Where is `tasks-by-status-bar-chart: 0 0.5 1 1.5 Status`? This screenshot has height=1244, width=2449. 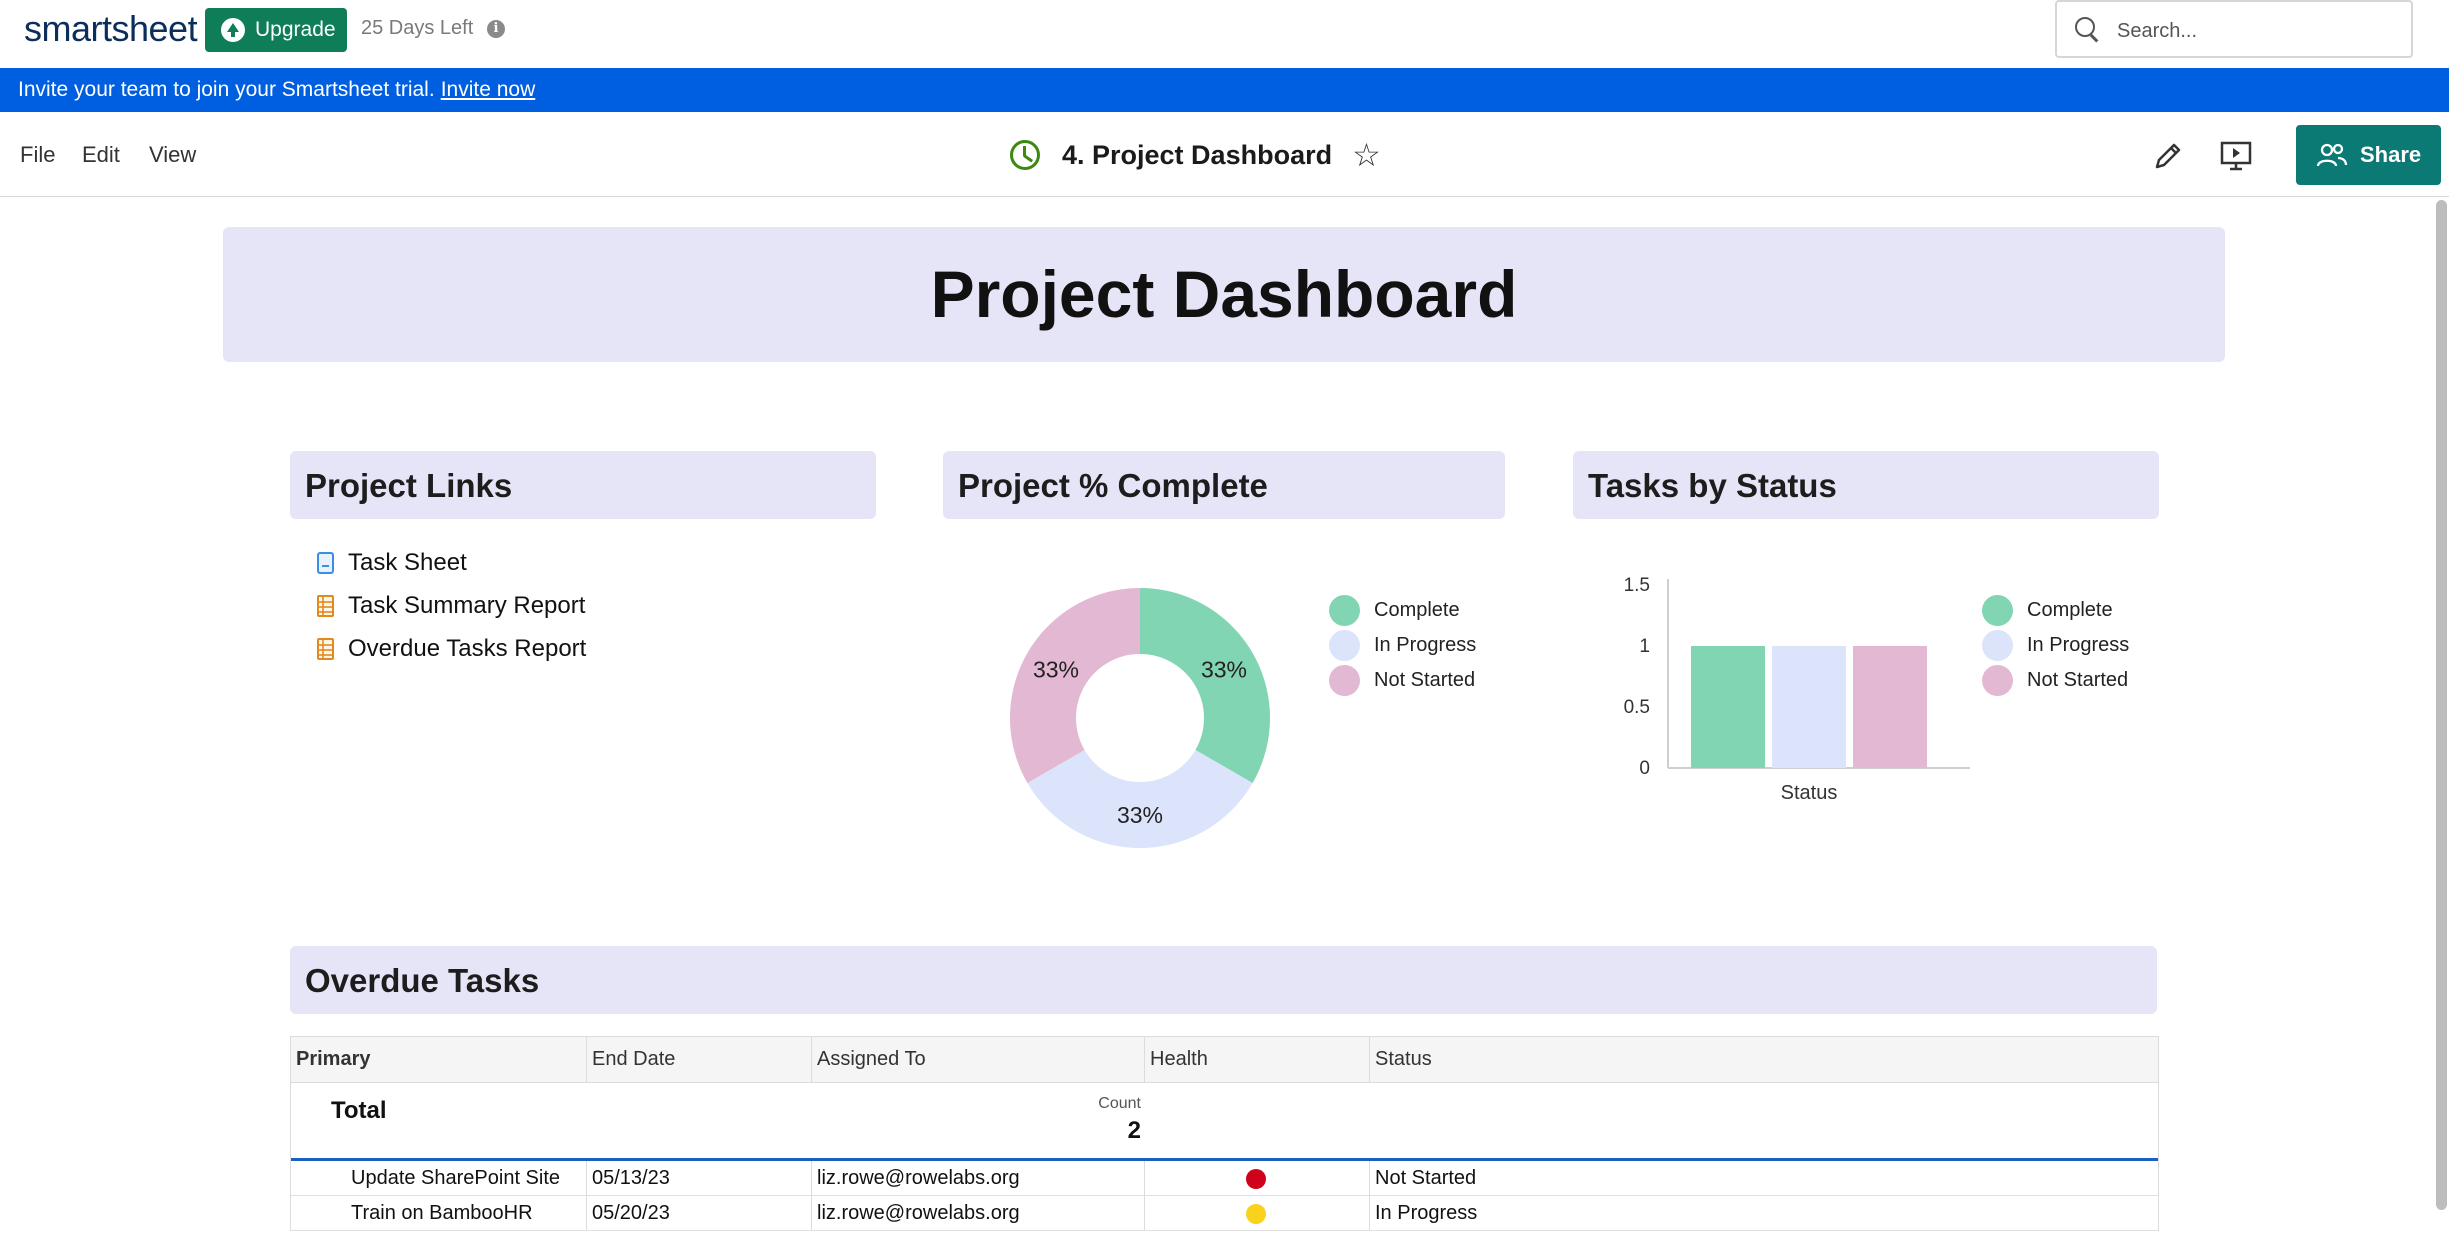 tasks-by-status-bar-chart: 0 0.5 1 1.5 Status is located at coordinates (1790, 690).